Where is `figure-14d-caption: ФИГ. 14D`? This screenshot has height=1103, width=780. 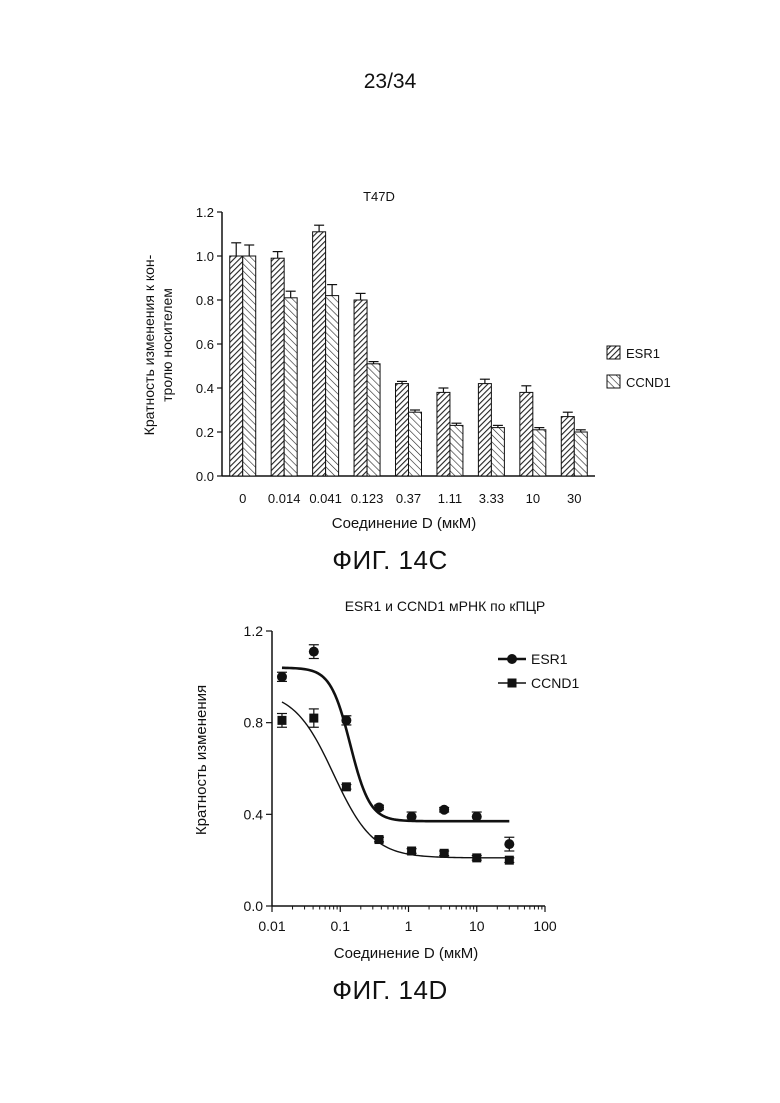
figure-14d-caption: ФИГ. 14D is located at coordinates (390, 990).